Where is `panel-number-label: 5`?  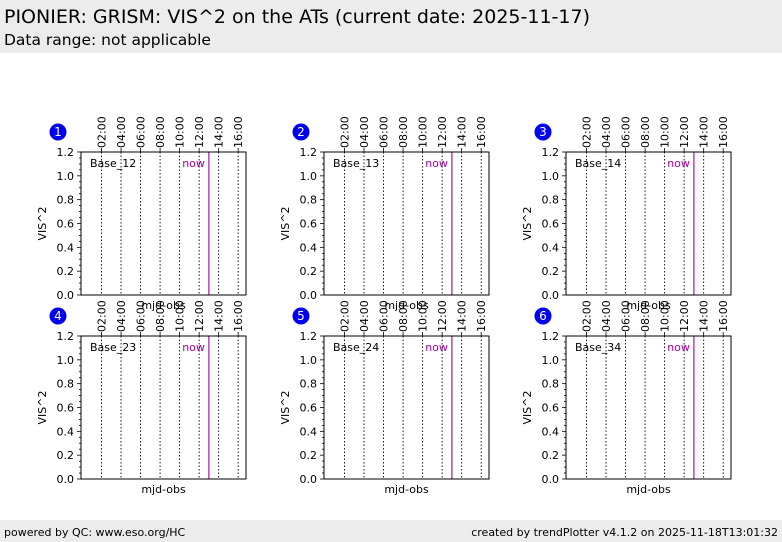 panel-number-label: 5 is located at coordinates (301, 316).